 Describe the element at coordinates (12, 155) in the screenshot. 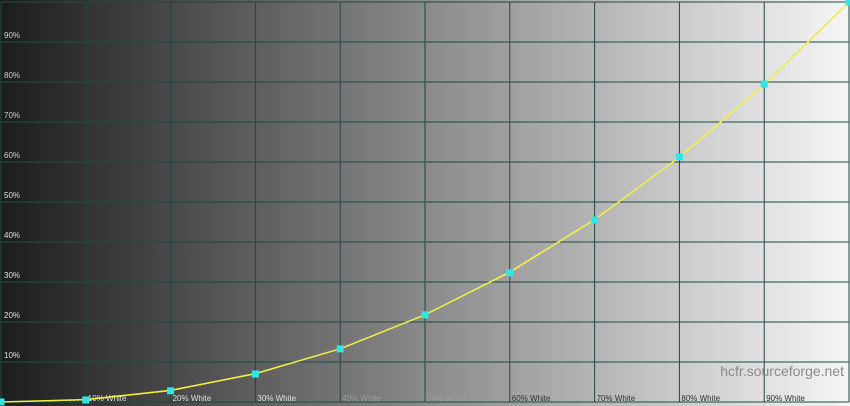

I see `y-tick-label: 60%` at that location.